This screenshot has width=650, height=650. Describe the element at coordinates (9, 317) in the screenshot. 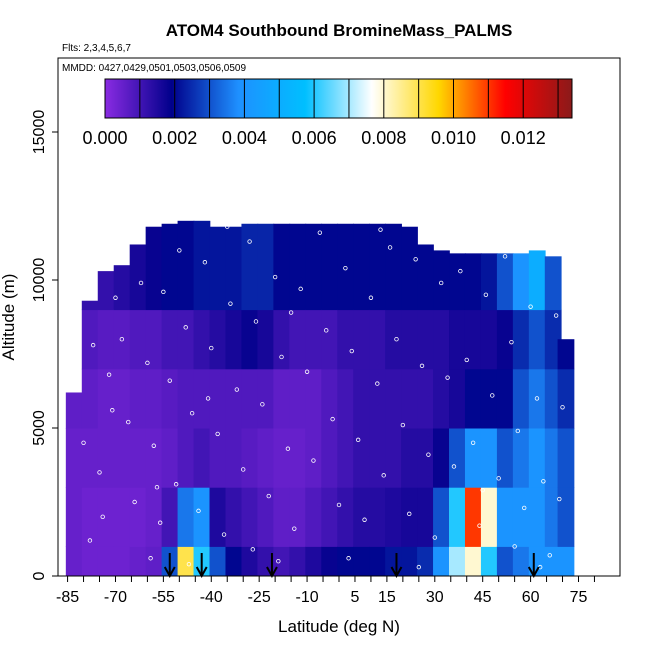

I see `y-axis-label: Altitude (m)` at that location.